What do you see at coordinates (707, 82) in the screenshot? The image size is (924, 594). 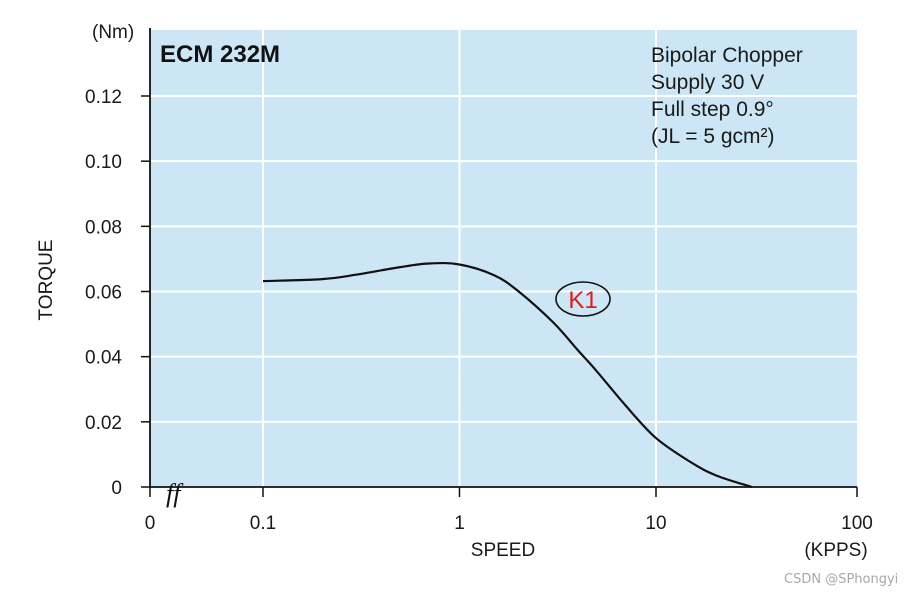 I see `condition-line: Supply 30 V` at bounding box center [707, 82].